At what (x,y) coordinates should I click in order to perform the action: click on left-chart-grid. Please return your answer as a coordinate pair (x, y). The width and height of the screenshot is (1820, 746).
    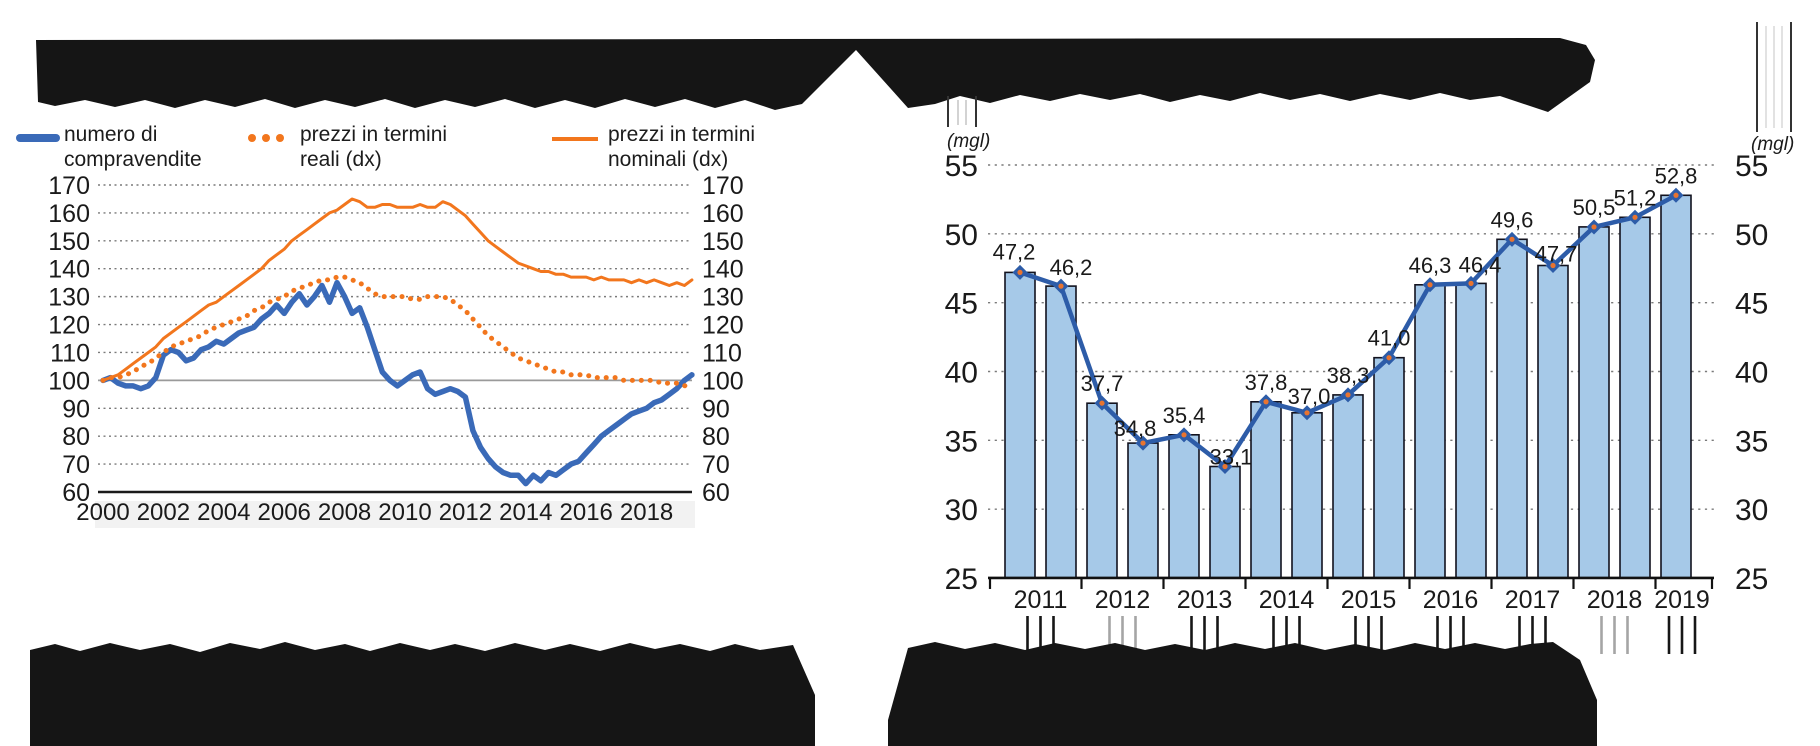
    Looking at the image, I should click on (395, 339).